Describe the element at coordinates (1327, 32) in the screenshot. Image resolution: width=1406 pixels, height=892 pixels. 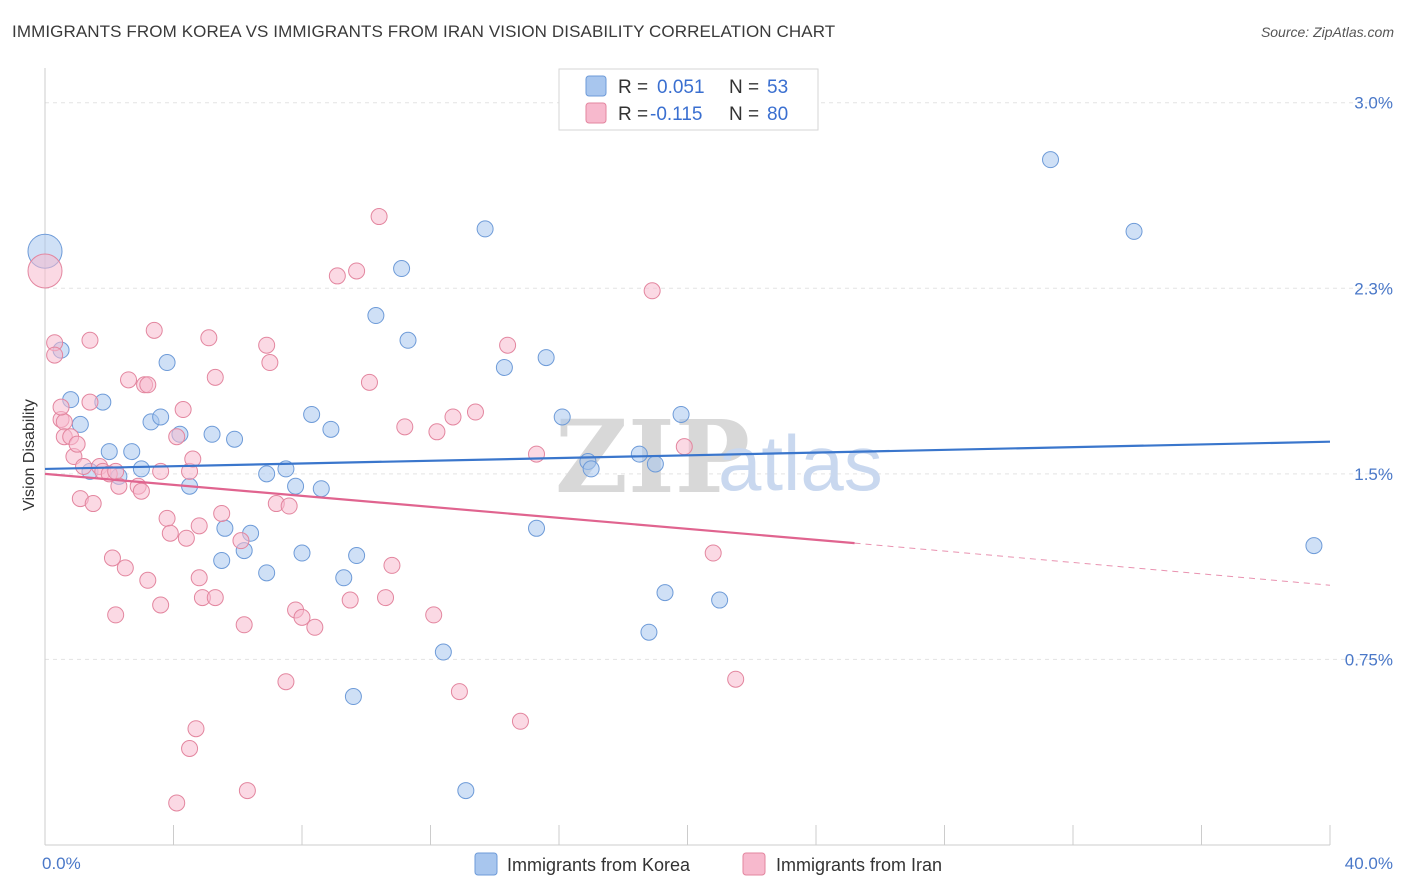
I see `chart-source: Source: ZipAtlas.com` at that location.